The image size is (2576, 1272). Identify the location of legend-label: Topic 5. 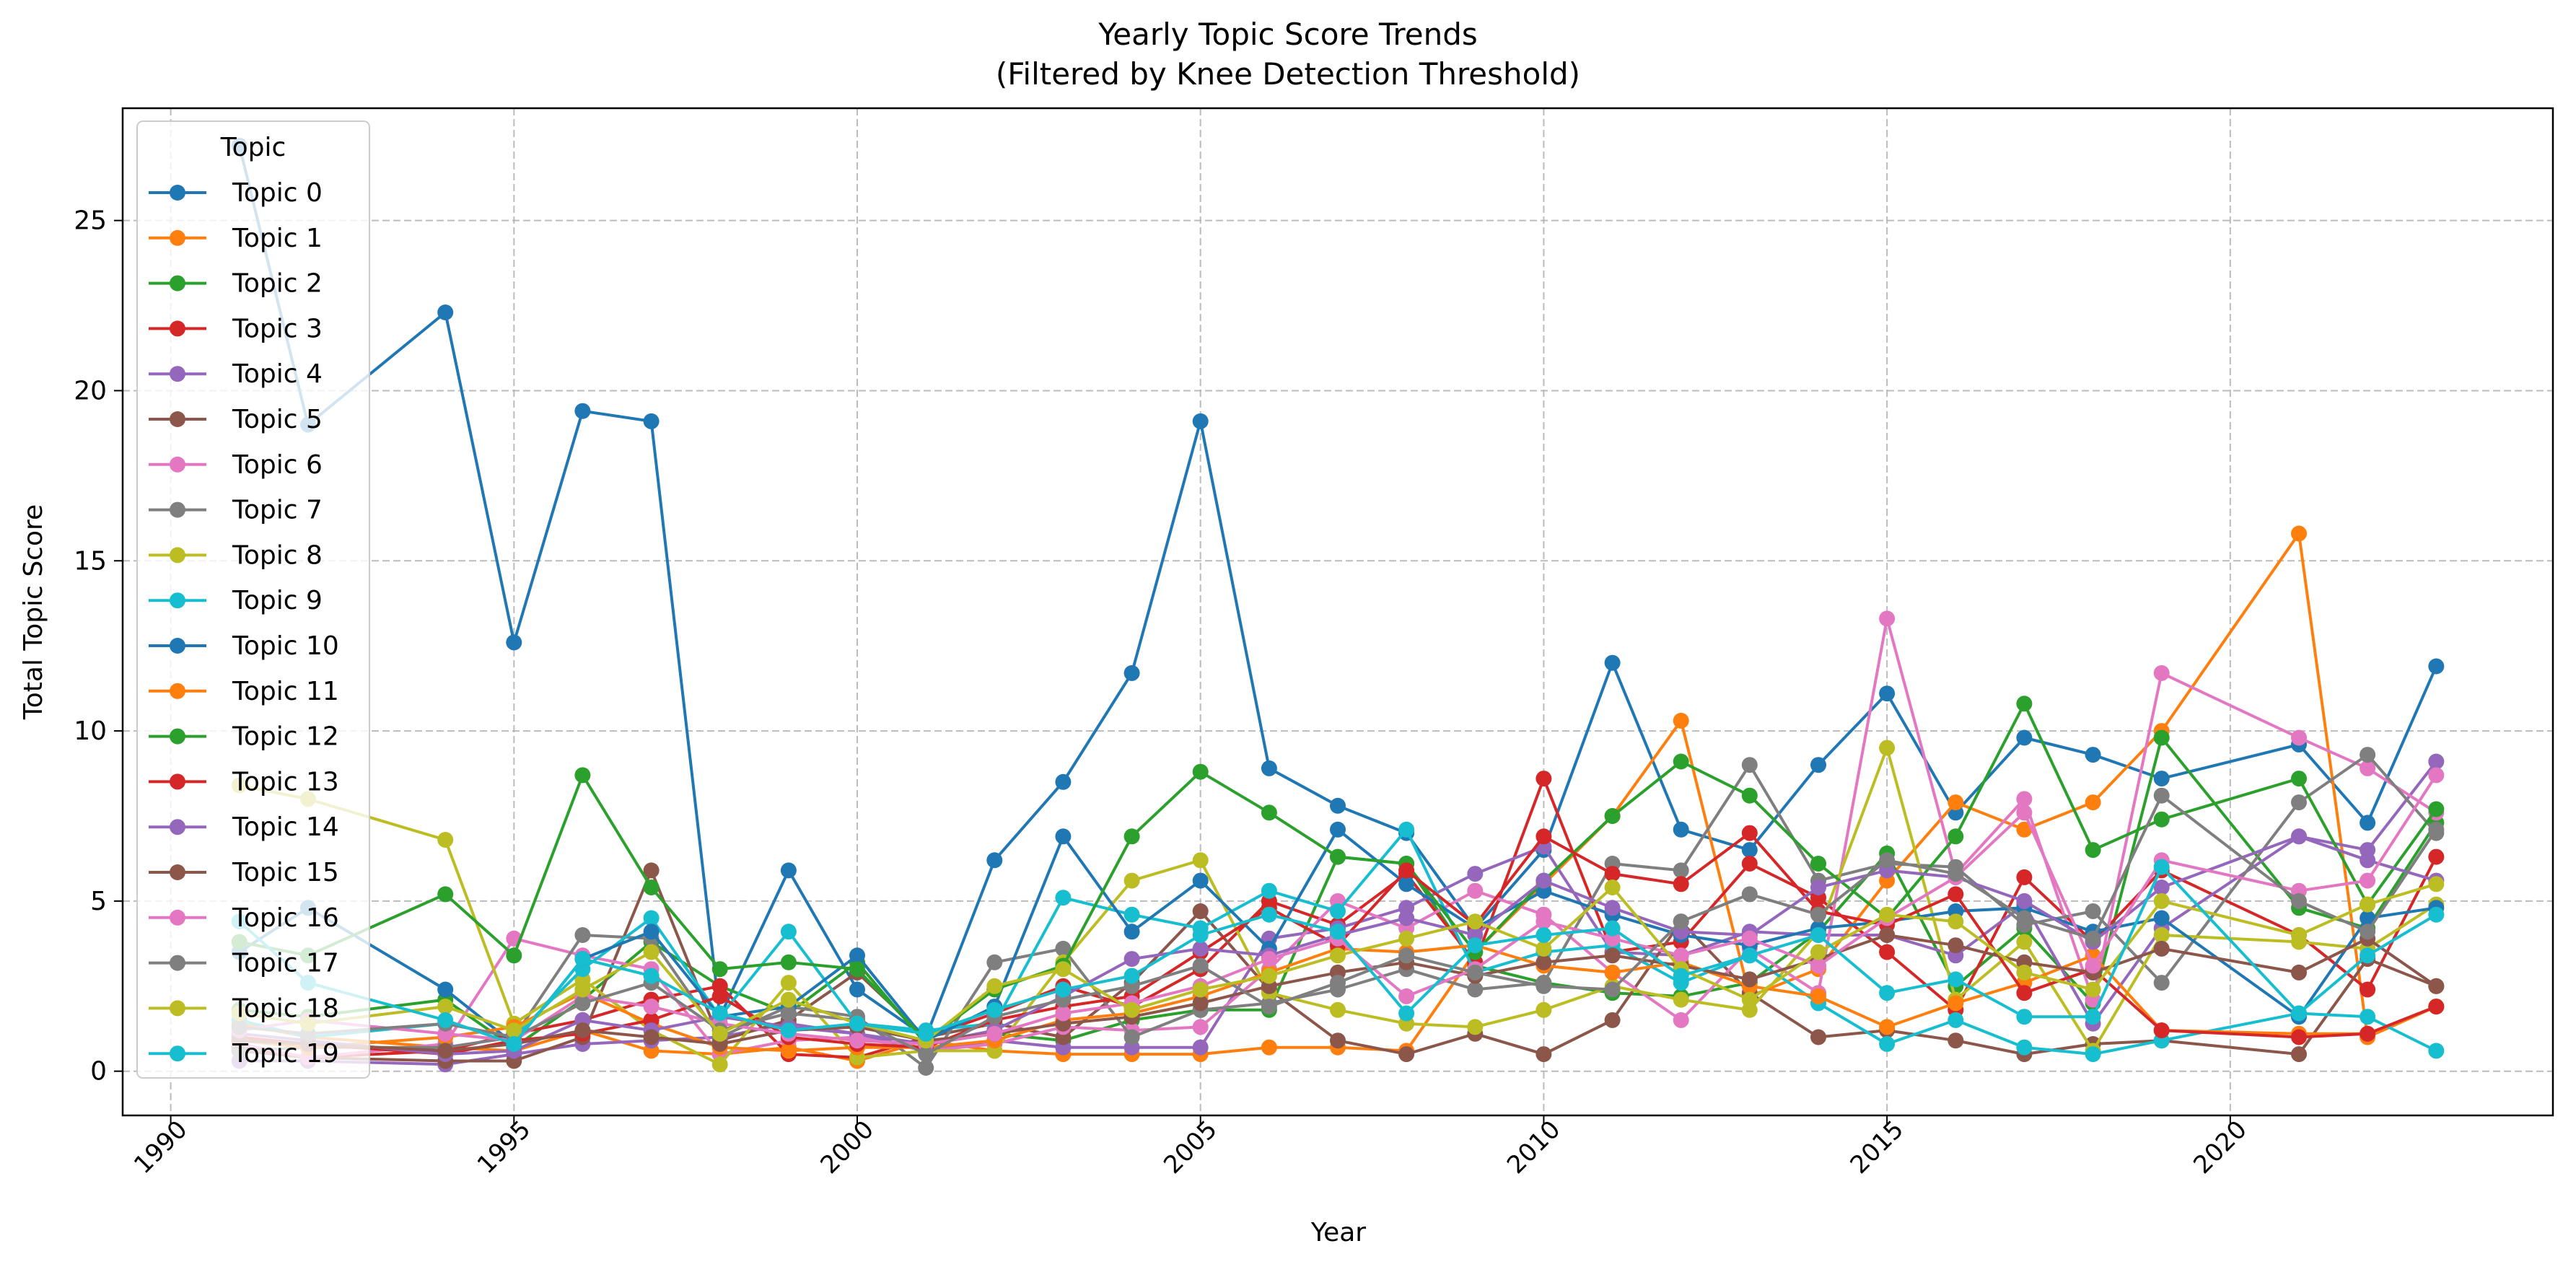
(277, 419).